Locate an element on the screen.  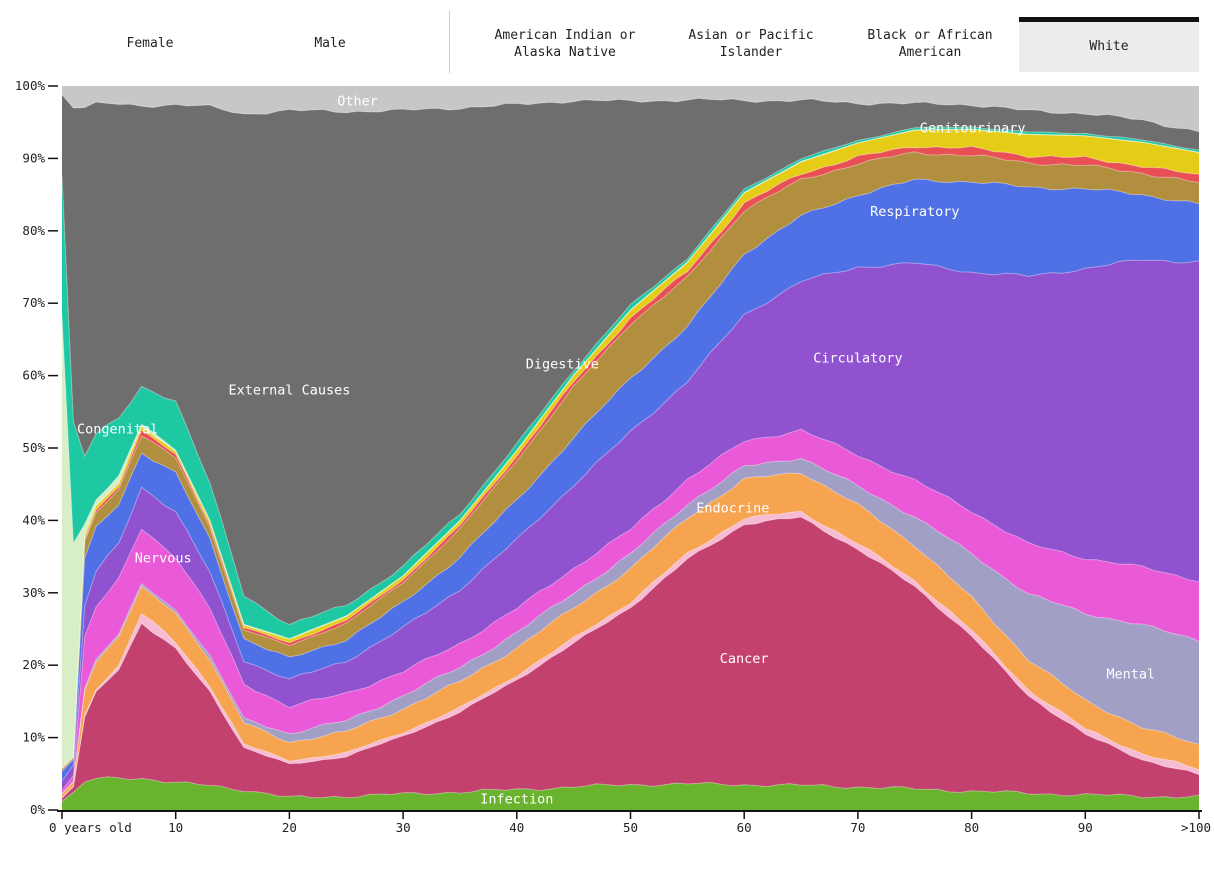
y-axis-label: 0% is located at coordinates (38, 809).